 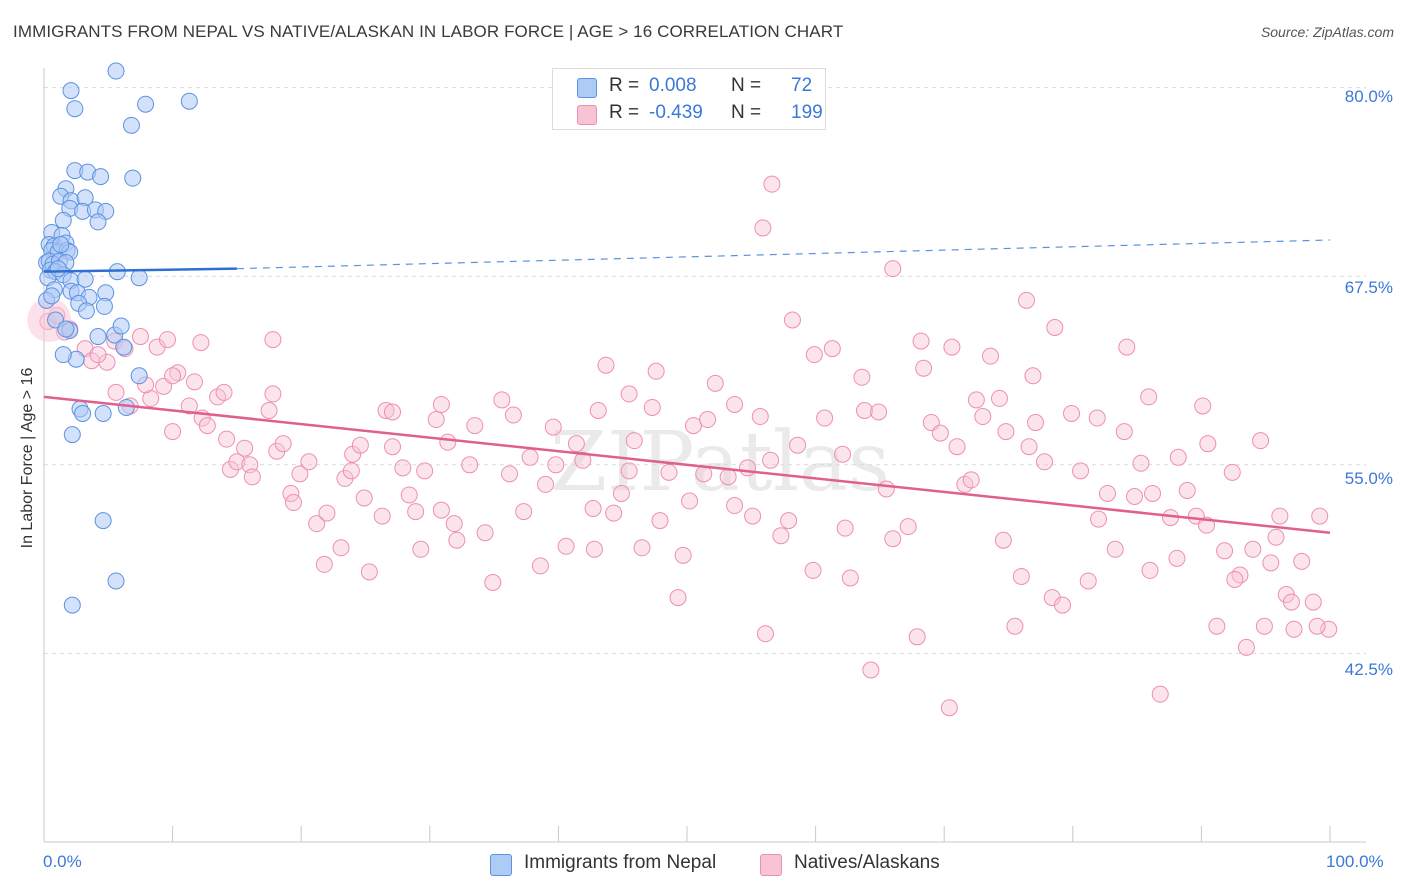 What do you see at coordinates (1327, 32) in the screenshot?
I see `source-label: Source: ZipAtlas.com` at bounding box center [1327, 32].